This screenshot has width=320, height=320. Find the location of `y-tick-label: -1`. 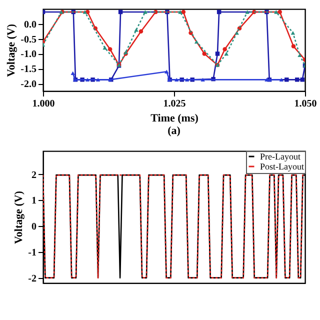

y-tick-label: -1 is located at coordinates (32, 252).